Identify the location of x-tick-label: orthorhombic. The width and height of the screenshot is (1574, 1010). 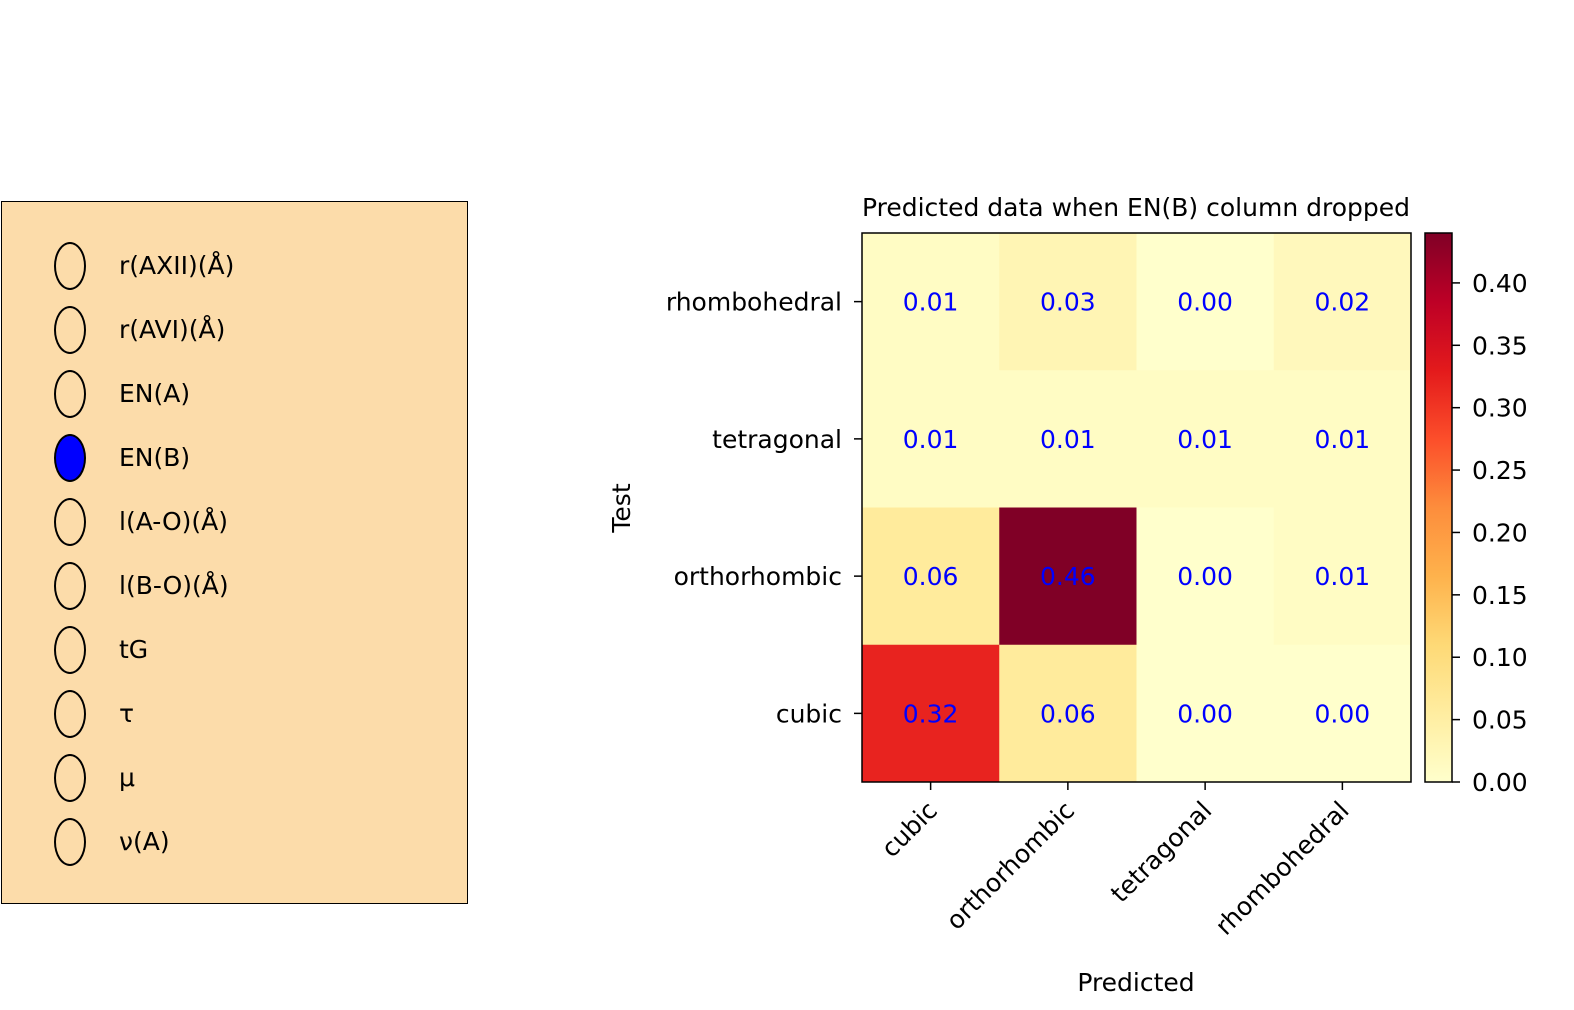
(1011, 866).